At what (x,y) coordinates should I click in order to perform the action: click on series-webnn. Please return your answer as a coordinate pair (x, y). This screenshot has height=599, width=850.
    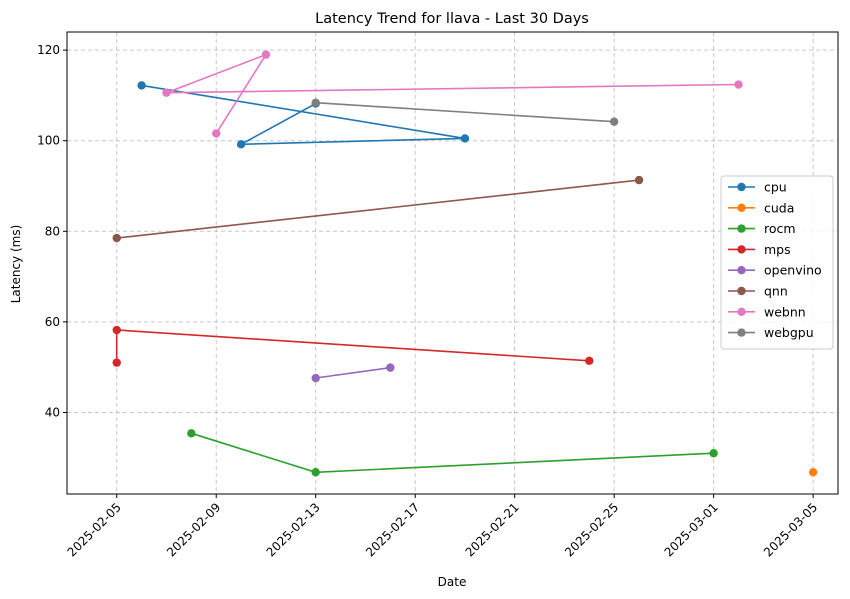
    Looking at the image, I should click on (452, 94).